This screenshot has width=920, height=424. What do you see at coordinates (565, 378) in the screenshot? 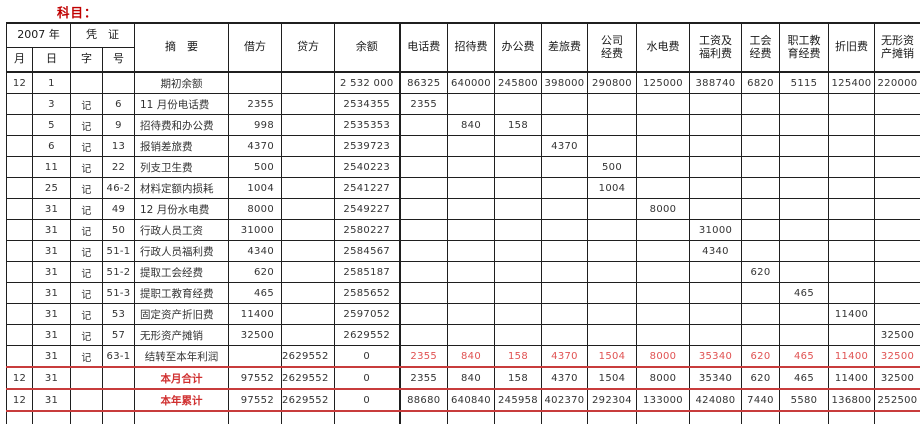
I see `expense-cell: 4370` at bounding box center [565, 378].